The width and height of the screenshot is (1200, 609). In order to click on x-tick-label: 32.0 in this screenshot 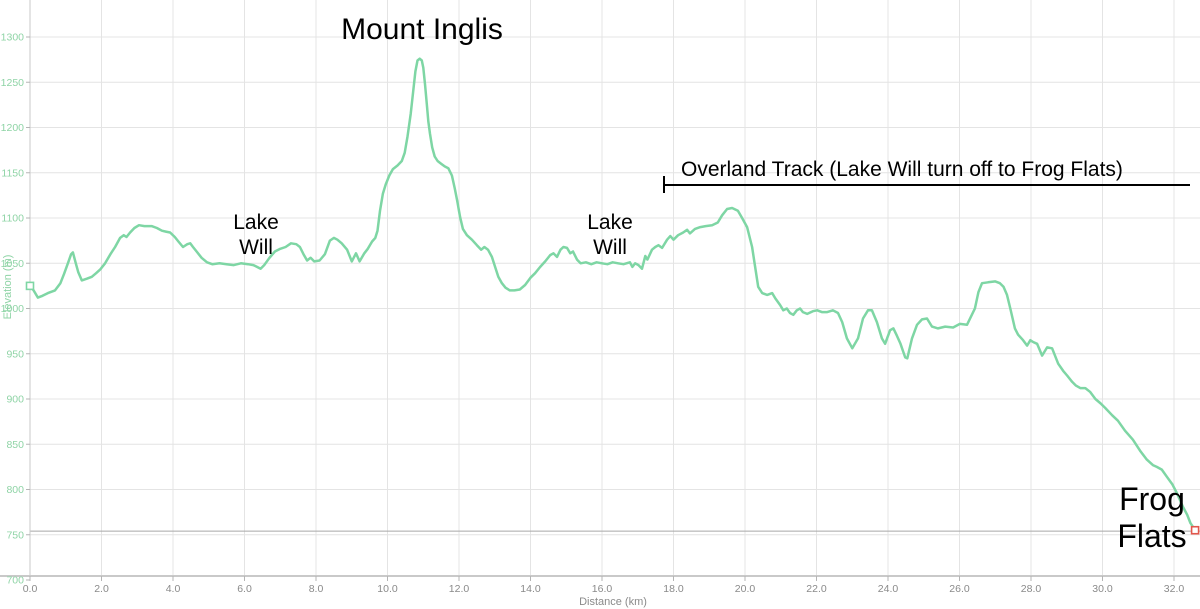, I will do `click(1174, 589)`.